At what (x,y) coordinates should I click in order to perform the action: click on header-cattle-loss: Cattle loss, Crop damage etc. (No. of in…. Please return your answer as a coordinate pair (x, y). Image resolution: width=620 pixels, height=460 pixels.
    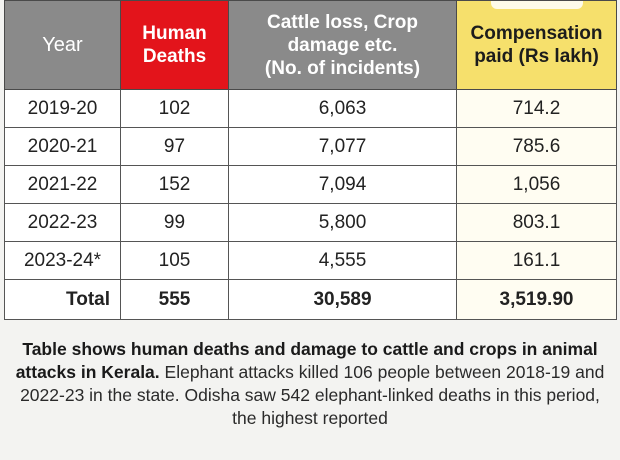
    Looking at the image, I should click on (342, 45).